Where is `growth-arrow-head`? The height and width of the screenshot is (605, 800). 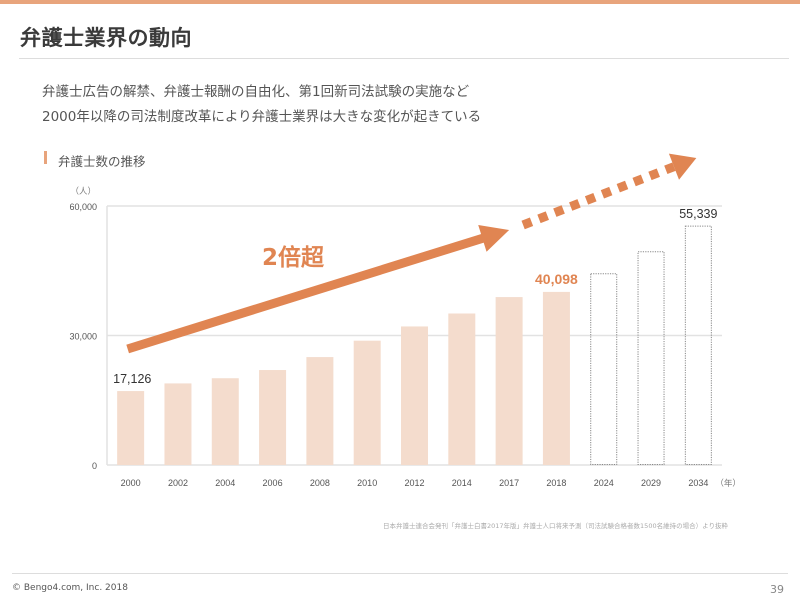 growth-arrow-head is located at coordinates (494, 238).